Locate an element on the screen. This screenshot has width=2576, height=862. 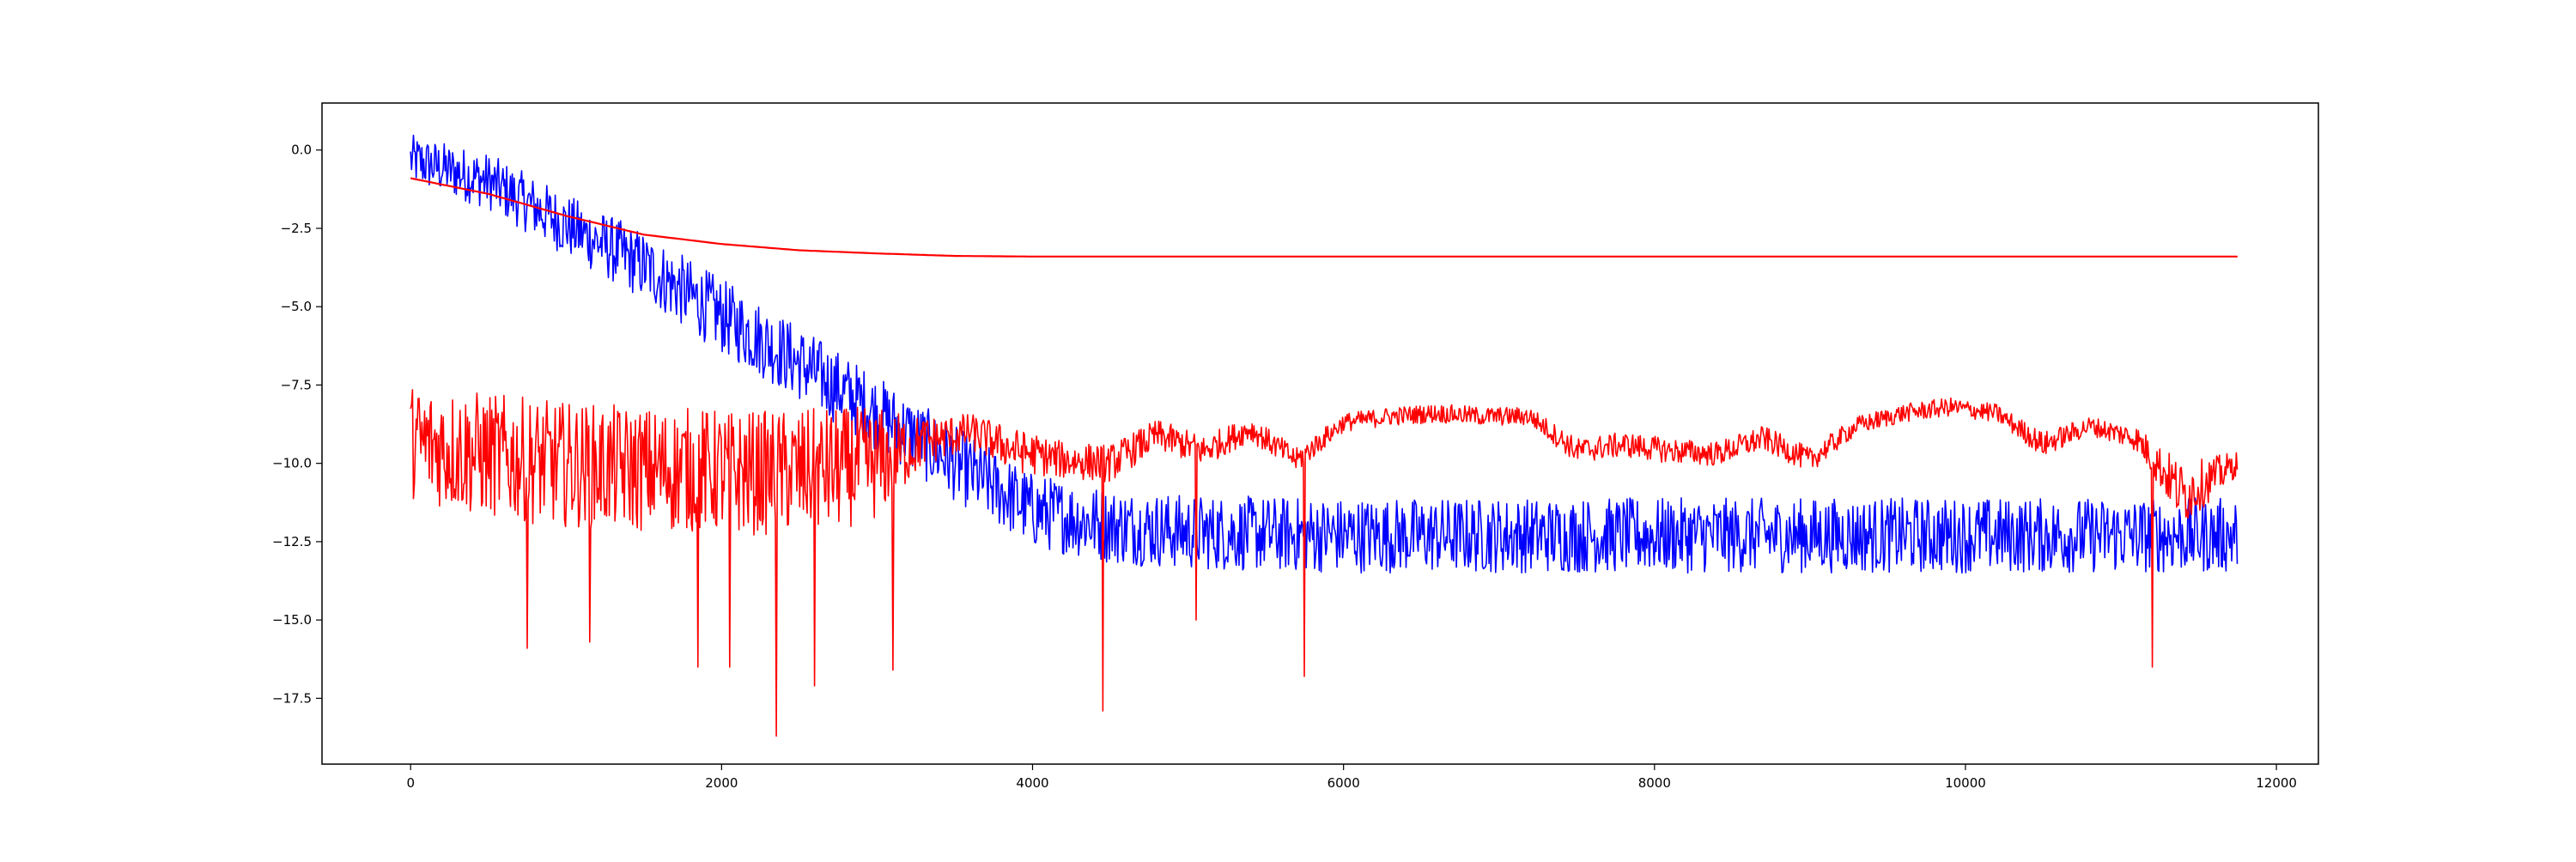
x-tick-label: 10000 is located at coordinates (1966, 783).